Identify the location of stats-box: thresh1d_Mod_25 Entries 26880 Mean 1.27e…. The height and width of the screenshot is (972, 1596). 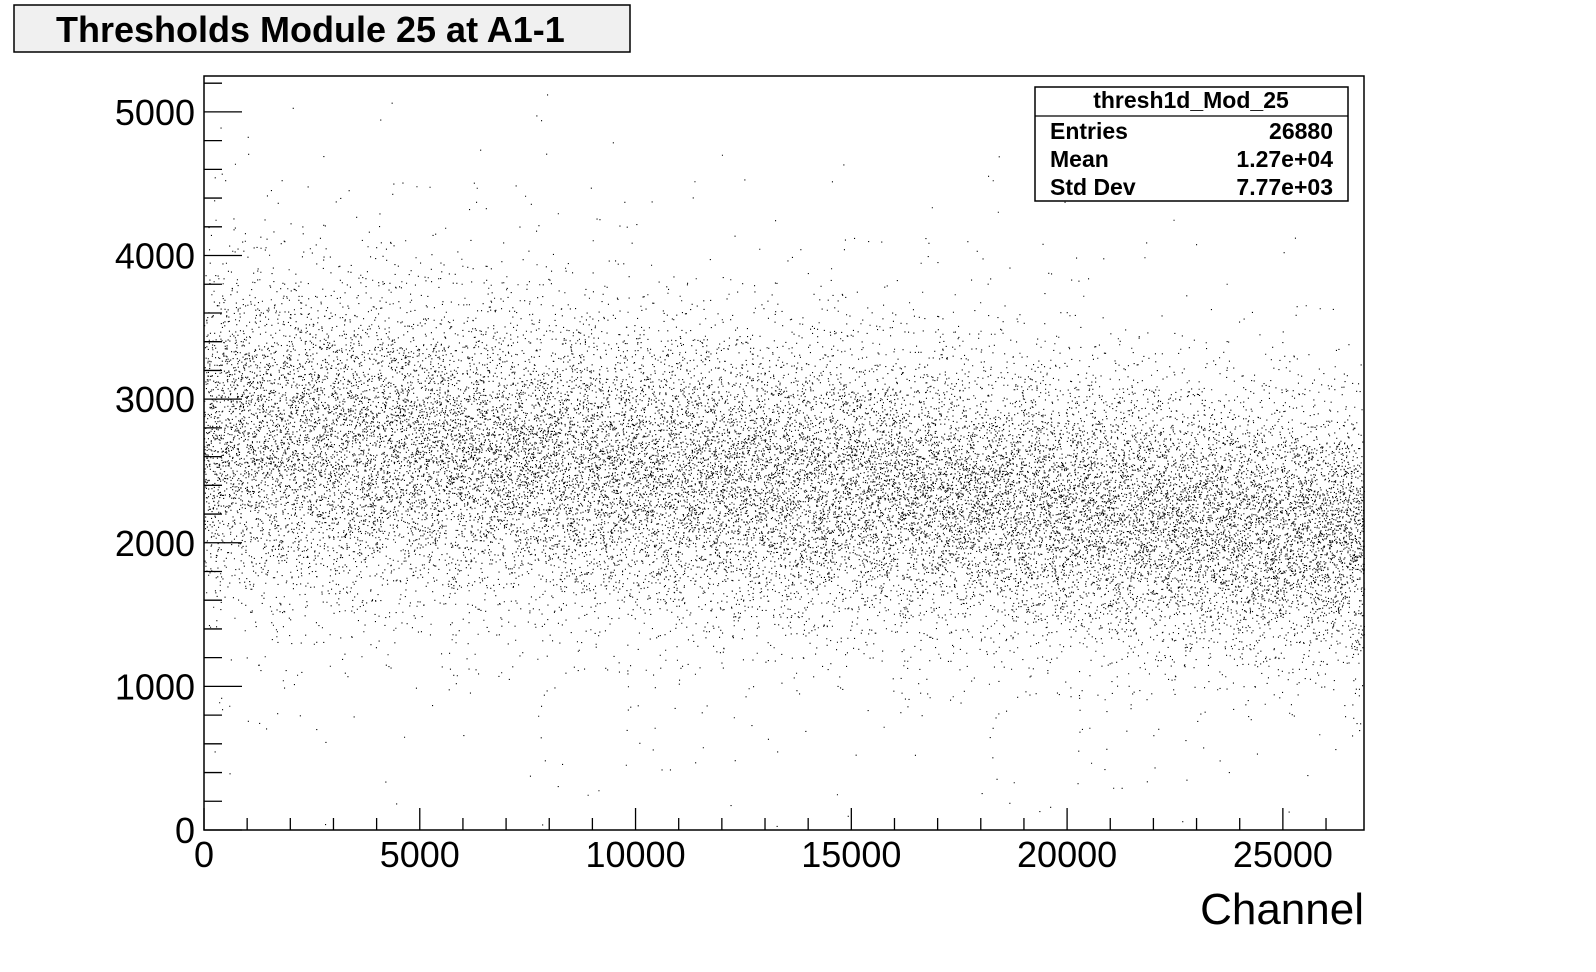
(1191, 144).